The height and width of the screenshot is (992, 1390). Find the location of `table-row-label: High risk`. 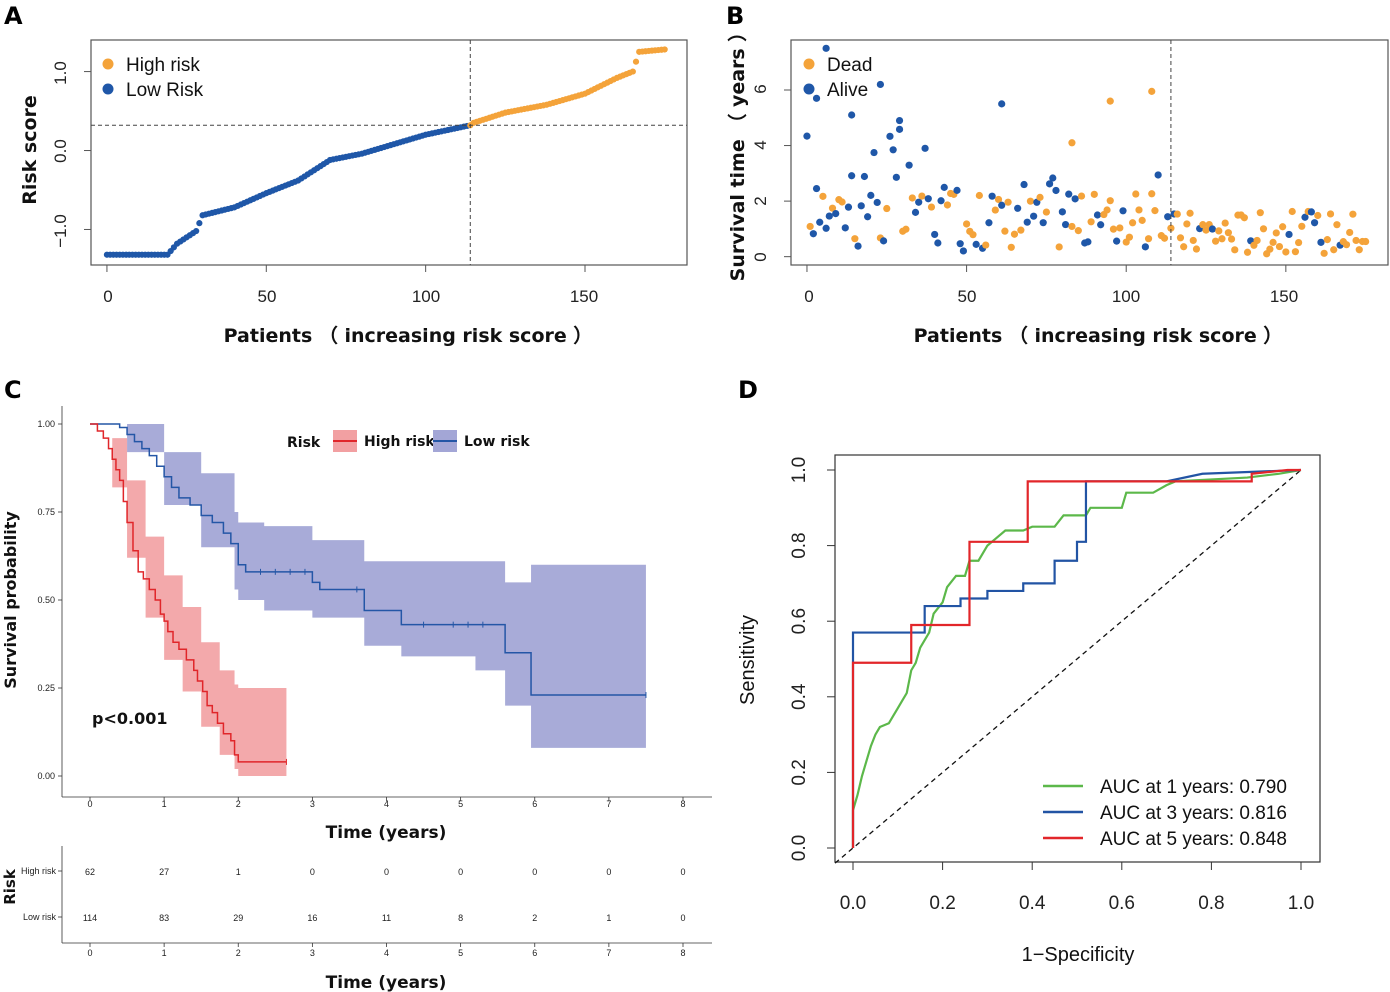

table-row-label: High risk is located at coordinates (39, 871).